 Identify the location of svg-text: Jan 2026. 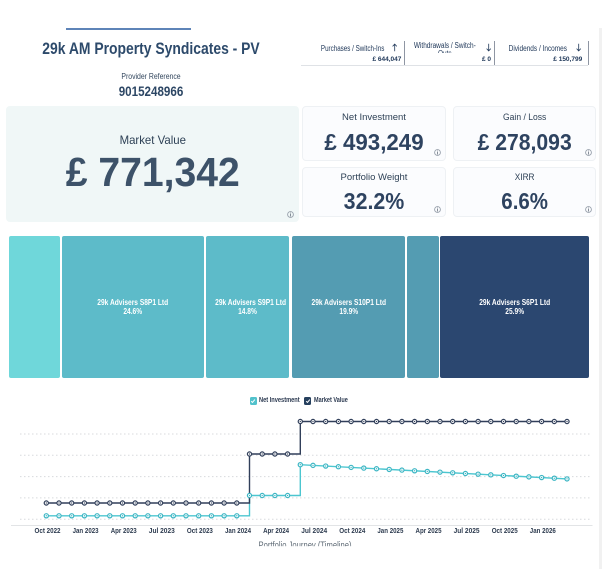
(543, 531).